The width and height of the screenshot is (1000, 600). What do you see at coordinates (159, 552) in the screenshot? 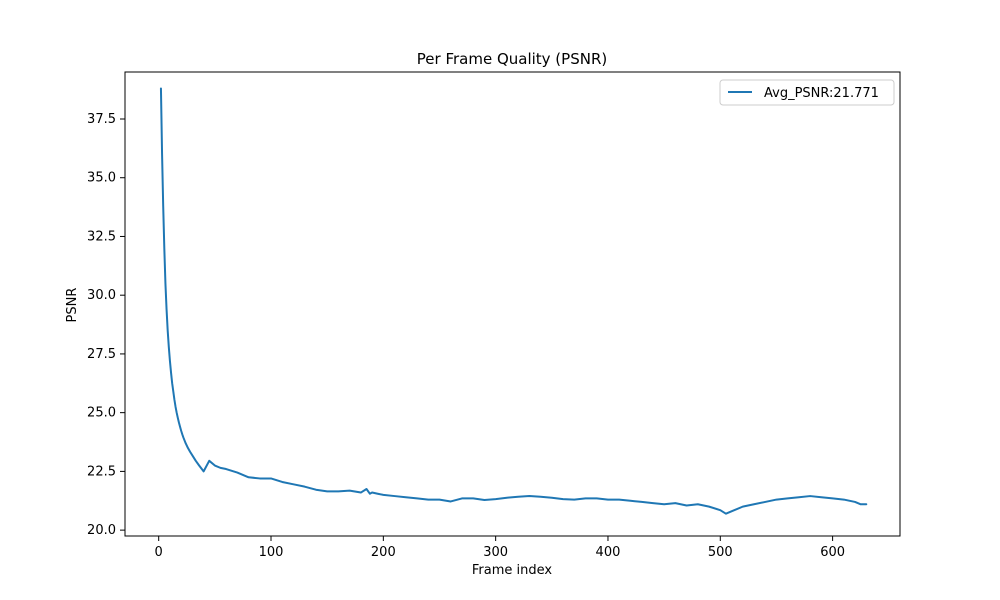
I see `x-tick-label: 0` at bounding box center [159, 552].